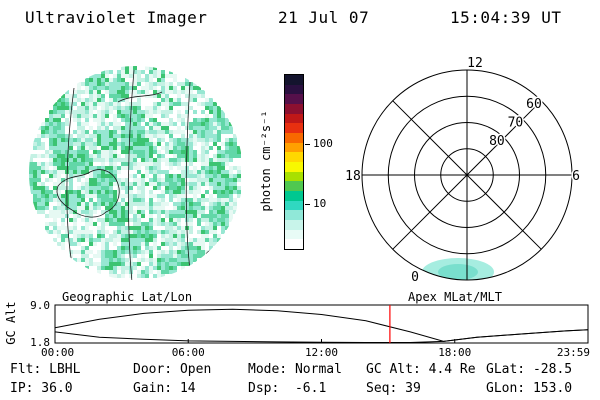  I want to click on colorbar-units-label: photon cm⁻²s⁻¹, so click(266, 161).